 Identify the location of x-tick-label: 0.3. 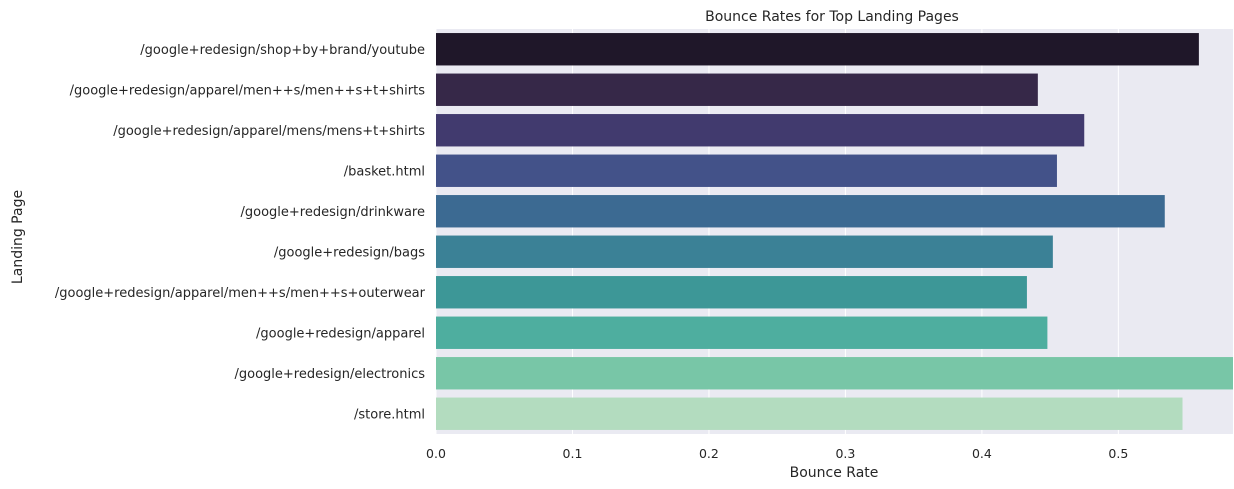
(845, 453).